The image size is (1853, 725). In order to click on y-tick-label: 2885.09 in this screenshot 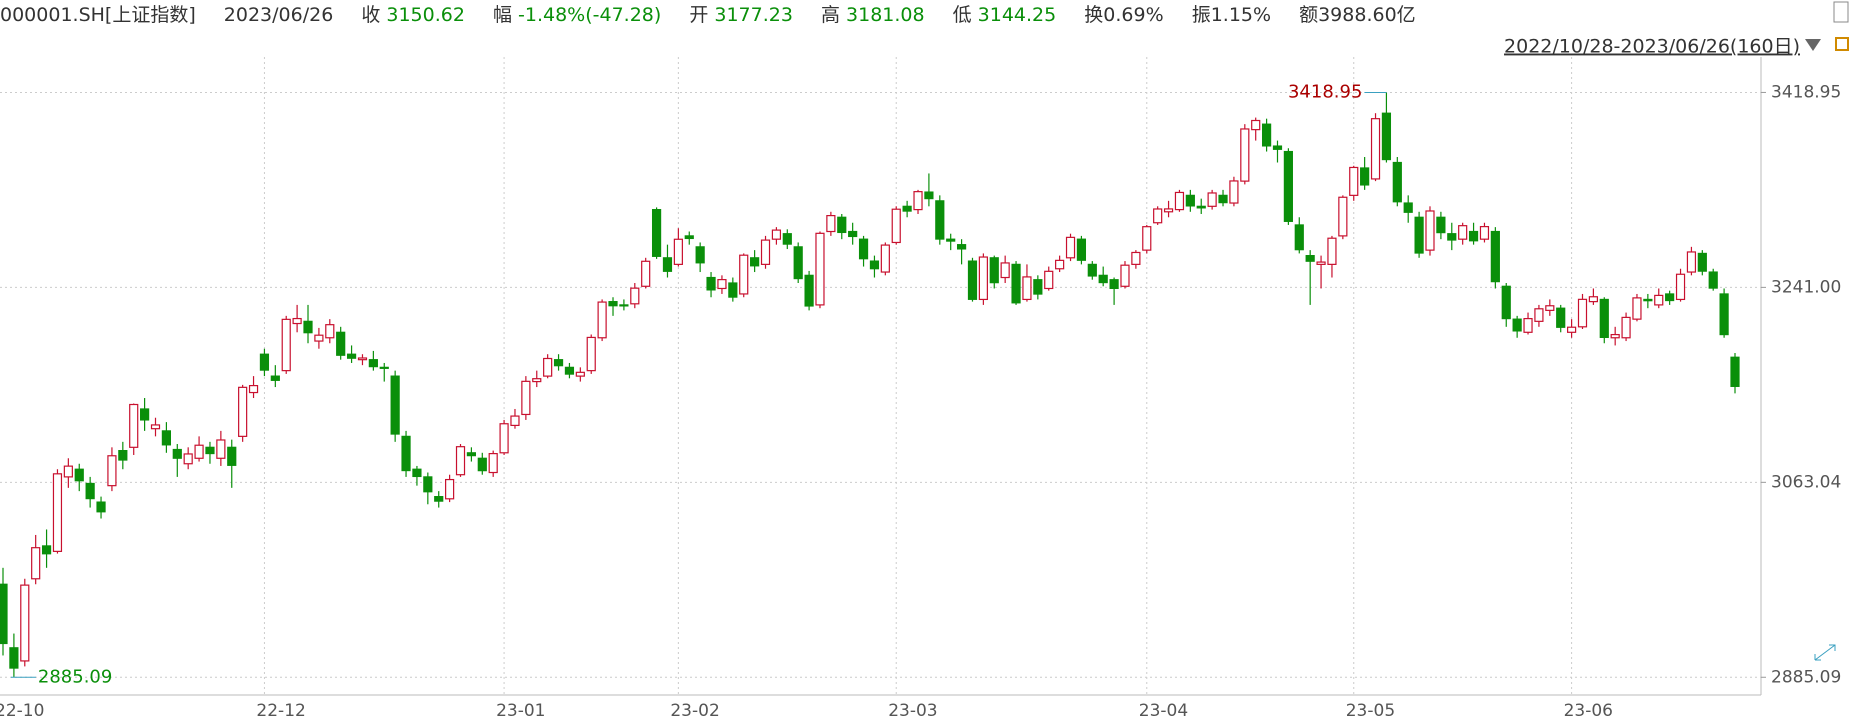, I will do `click(1806, 677)`.